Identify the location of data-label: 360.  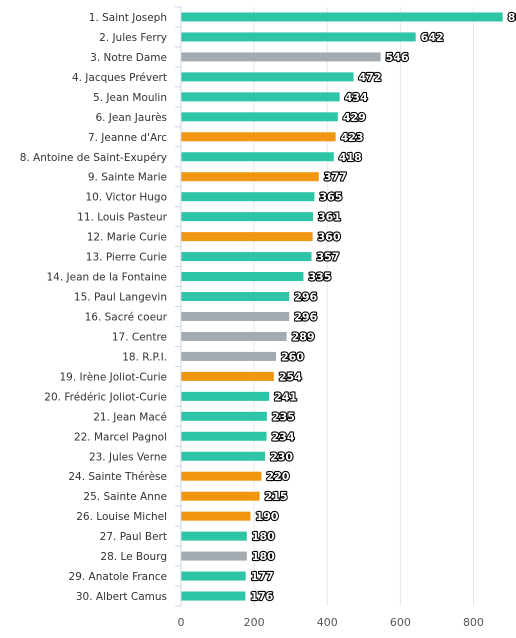
(329, 237).